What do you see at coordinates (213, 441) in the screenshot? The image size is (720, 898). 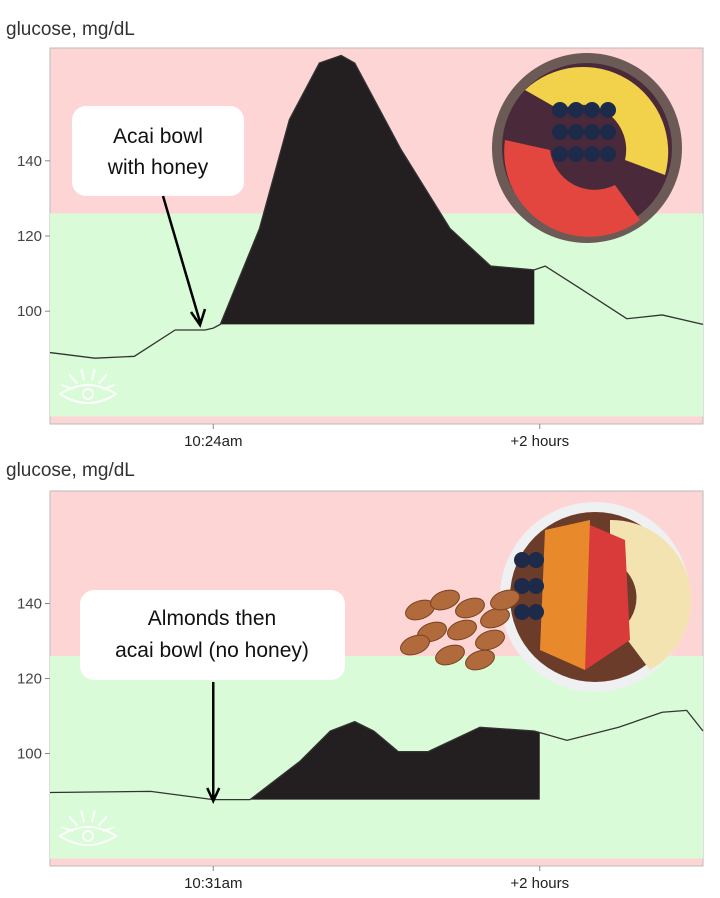 I see `x-tick-label: 10:24am` at bounding box center [213, 441].